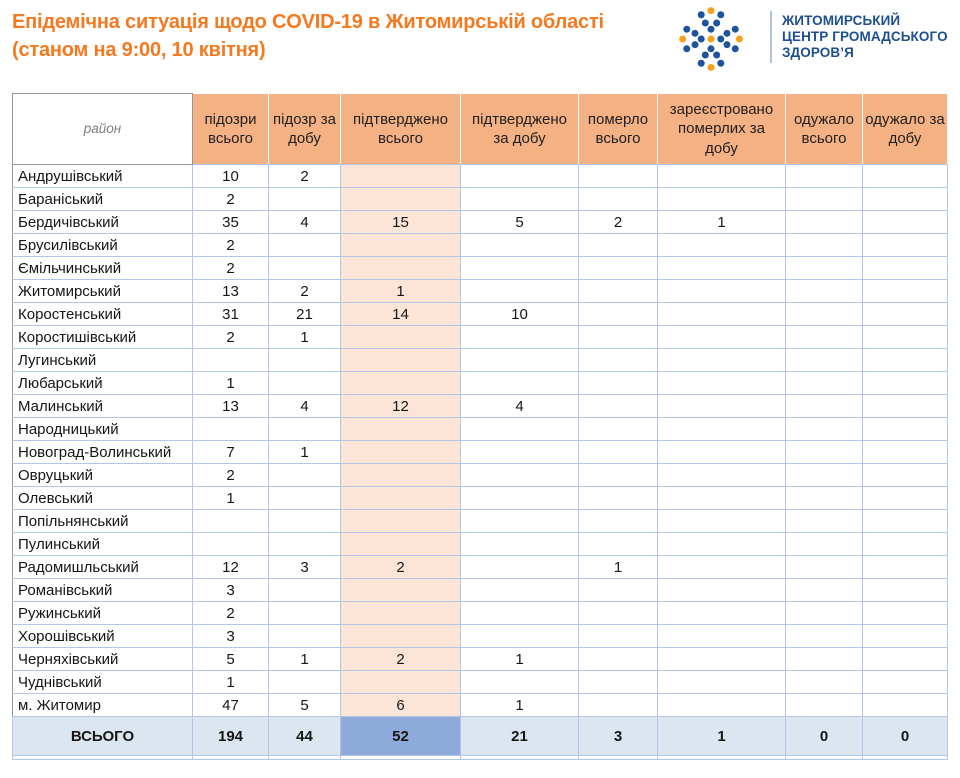 The height and width of the screenshot is (778, 960). What do you see at coordinates (102, 268) in the screenshot?
I see `district-name-cell: Ємільчинський` at bounding box center [102, 268].